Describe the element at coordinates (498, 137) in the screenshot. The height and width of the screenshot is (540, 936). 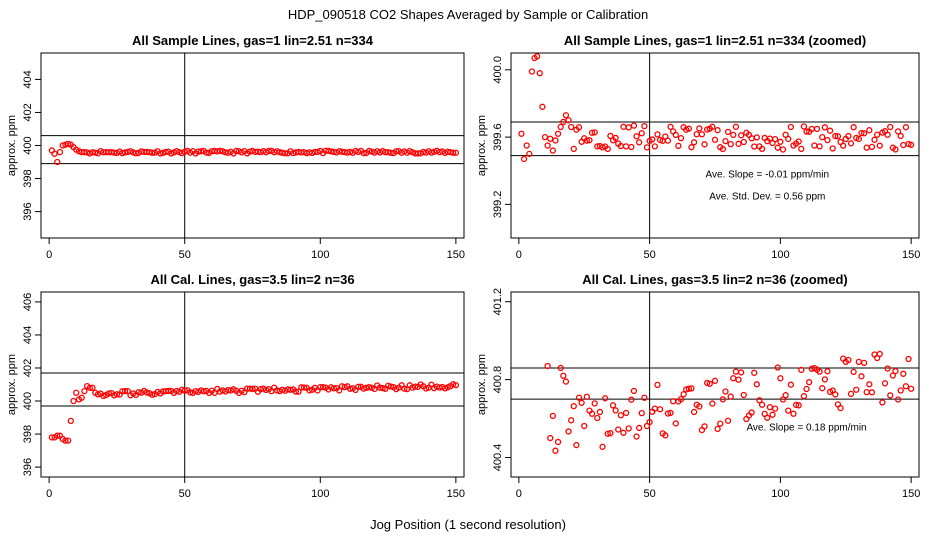
I see `y-tick-label: 399.6` at that location.